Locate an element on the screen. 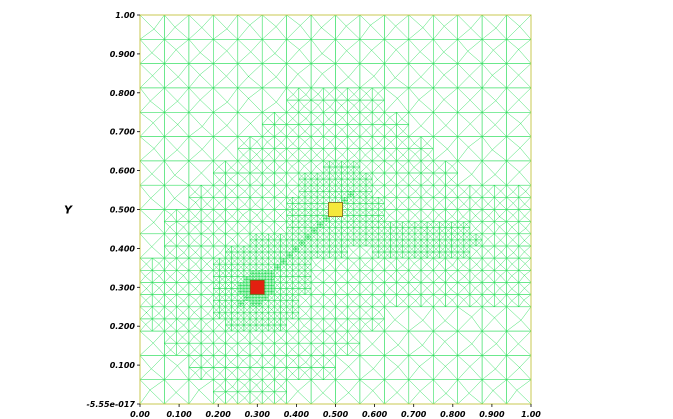 The height and width of the screenshot is (419, 673). markers is located at coordinates (296, 248).